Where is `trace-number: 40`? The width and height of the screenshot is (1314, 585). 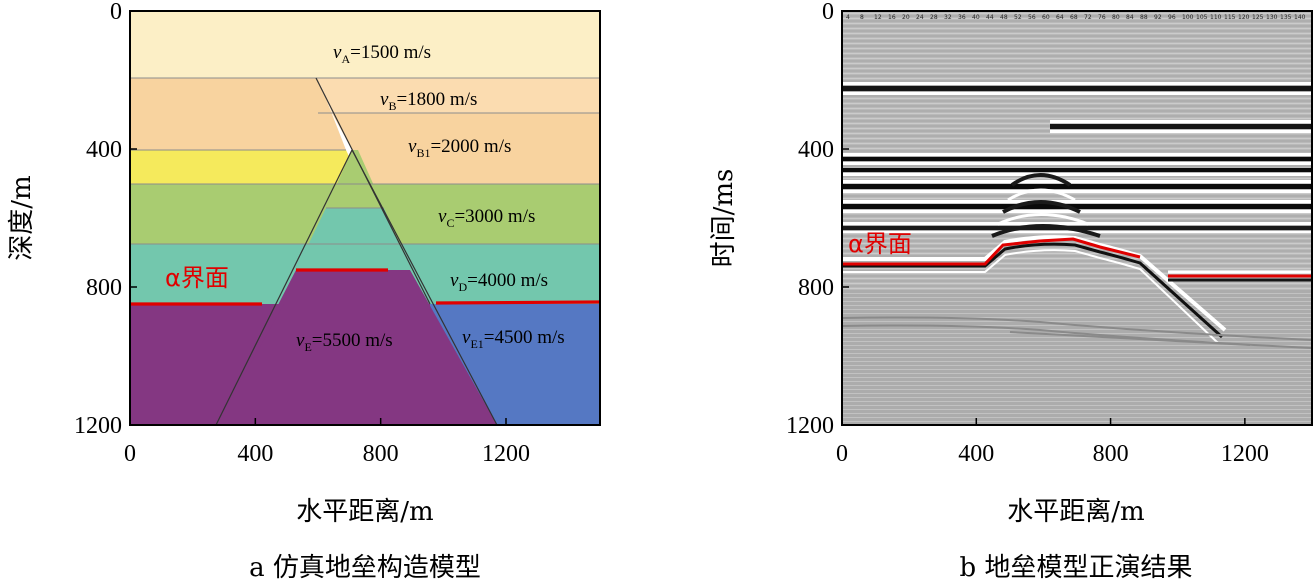
trace-number: 40 is located at coordinates (976, 17).